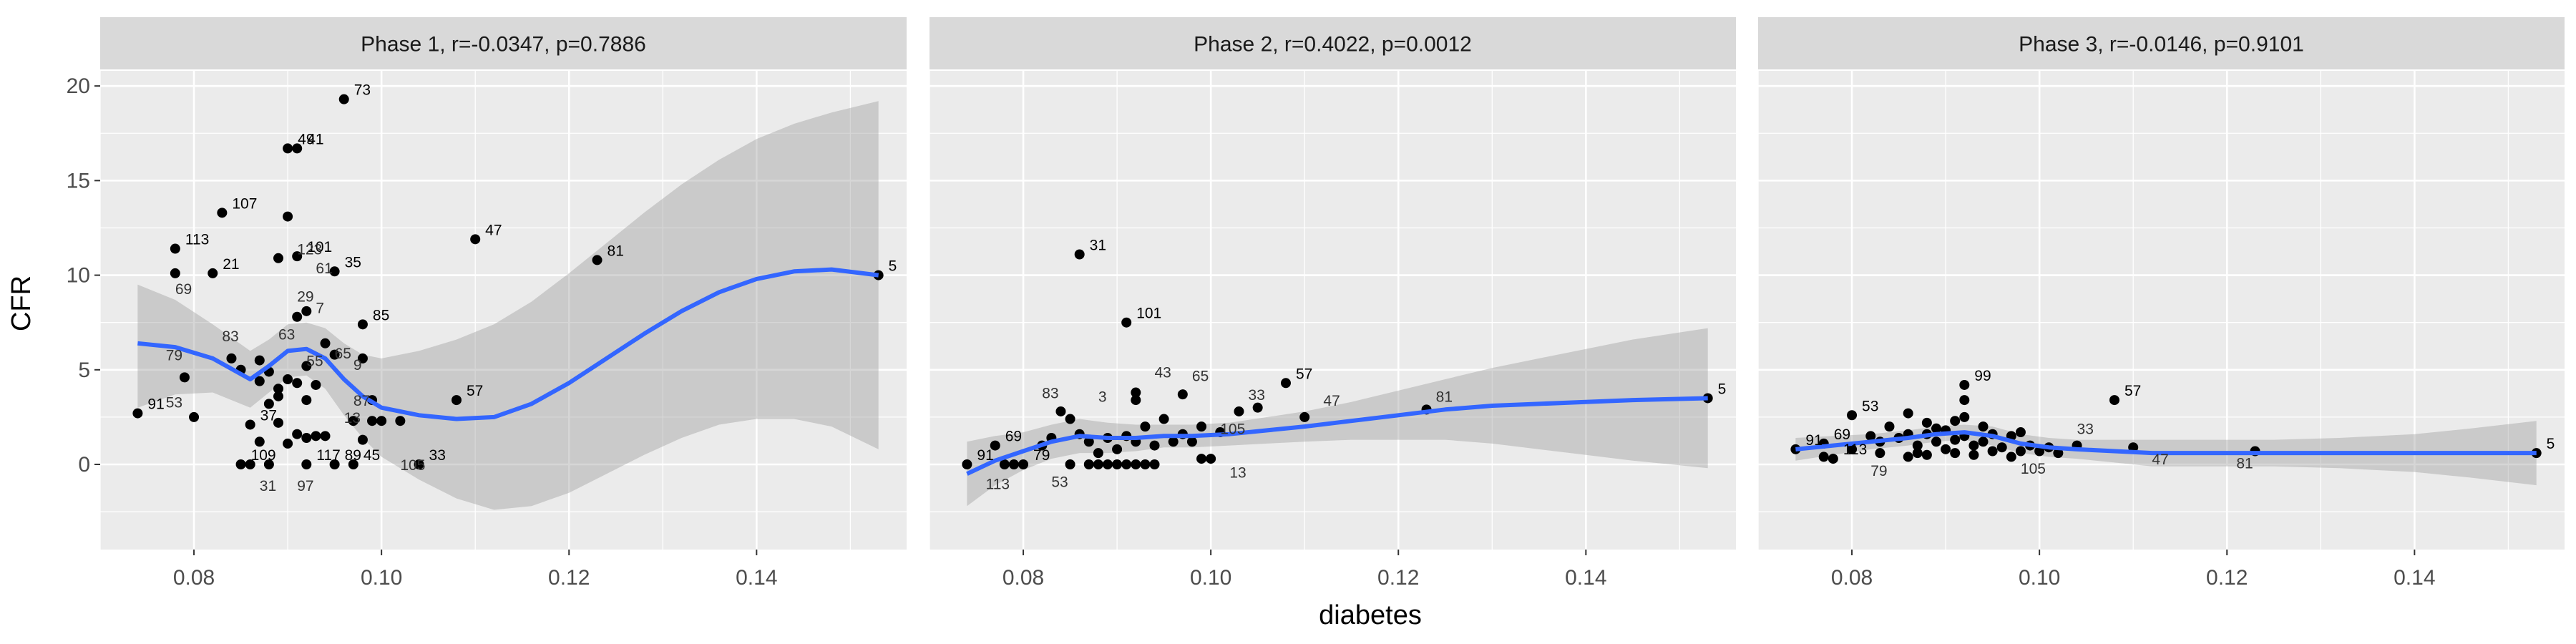 This screenshot has height=644, width=2576. What do you see at coordinates (155, 404) in the screenshot?
I see `point-label: 91` at bounding box center [155, 404].